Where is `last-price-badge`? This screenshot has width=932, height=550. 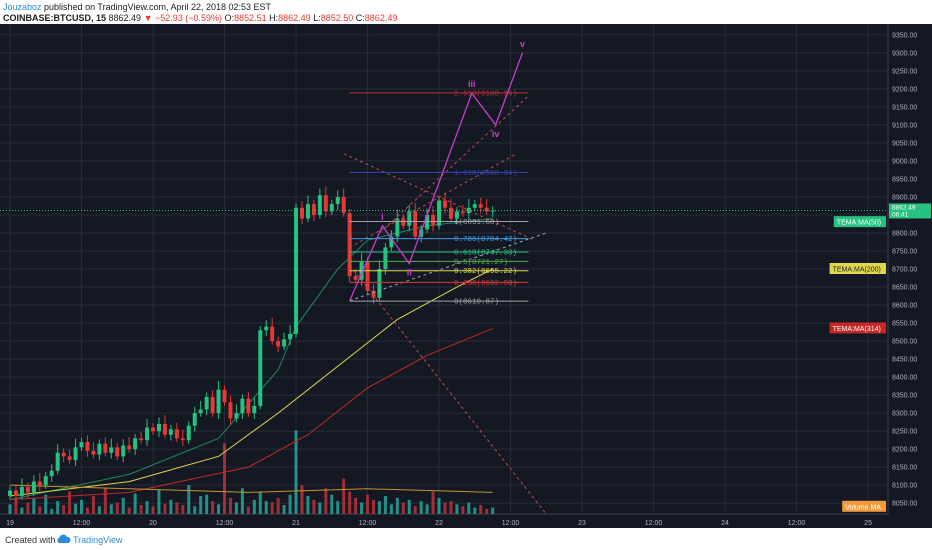
last-price-badge is located at coordinates (910, 211).